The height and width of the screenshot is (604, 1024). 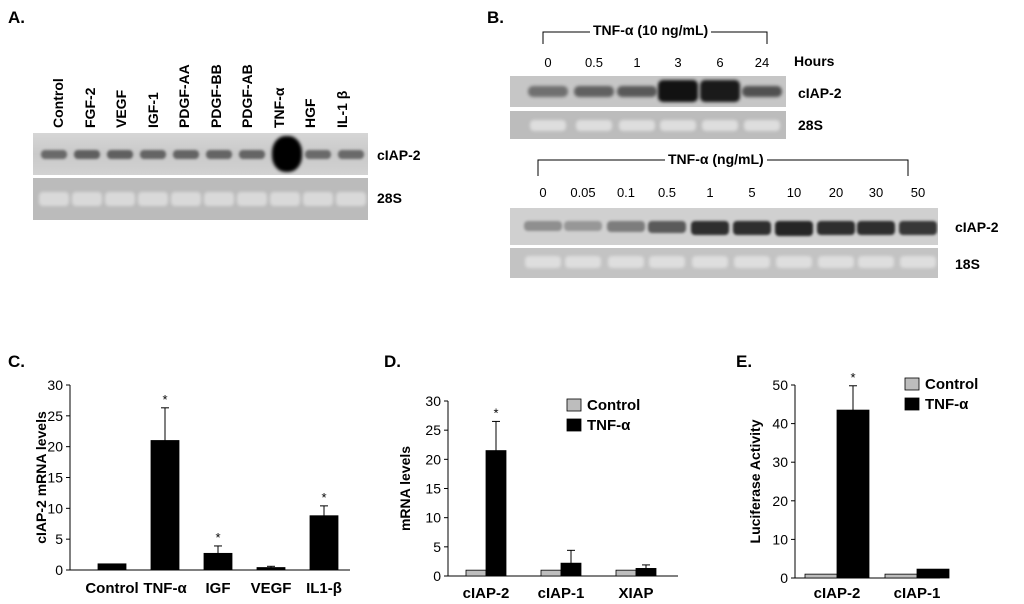 What do you see at coordinates (752, 192) in the screenshot?
I see `panel-b-bottom-value: 5` at bounding box center [752, 192].